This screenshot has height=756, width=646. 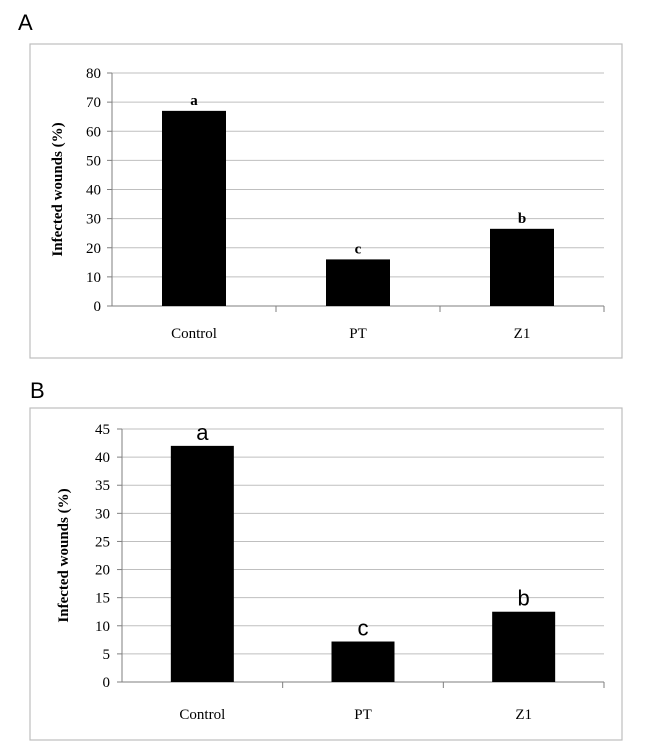 I want to click on y-tick-label: 80, so click(x=93, y=74).